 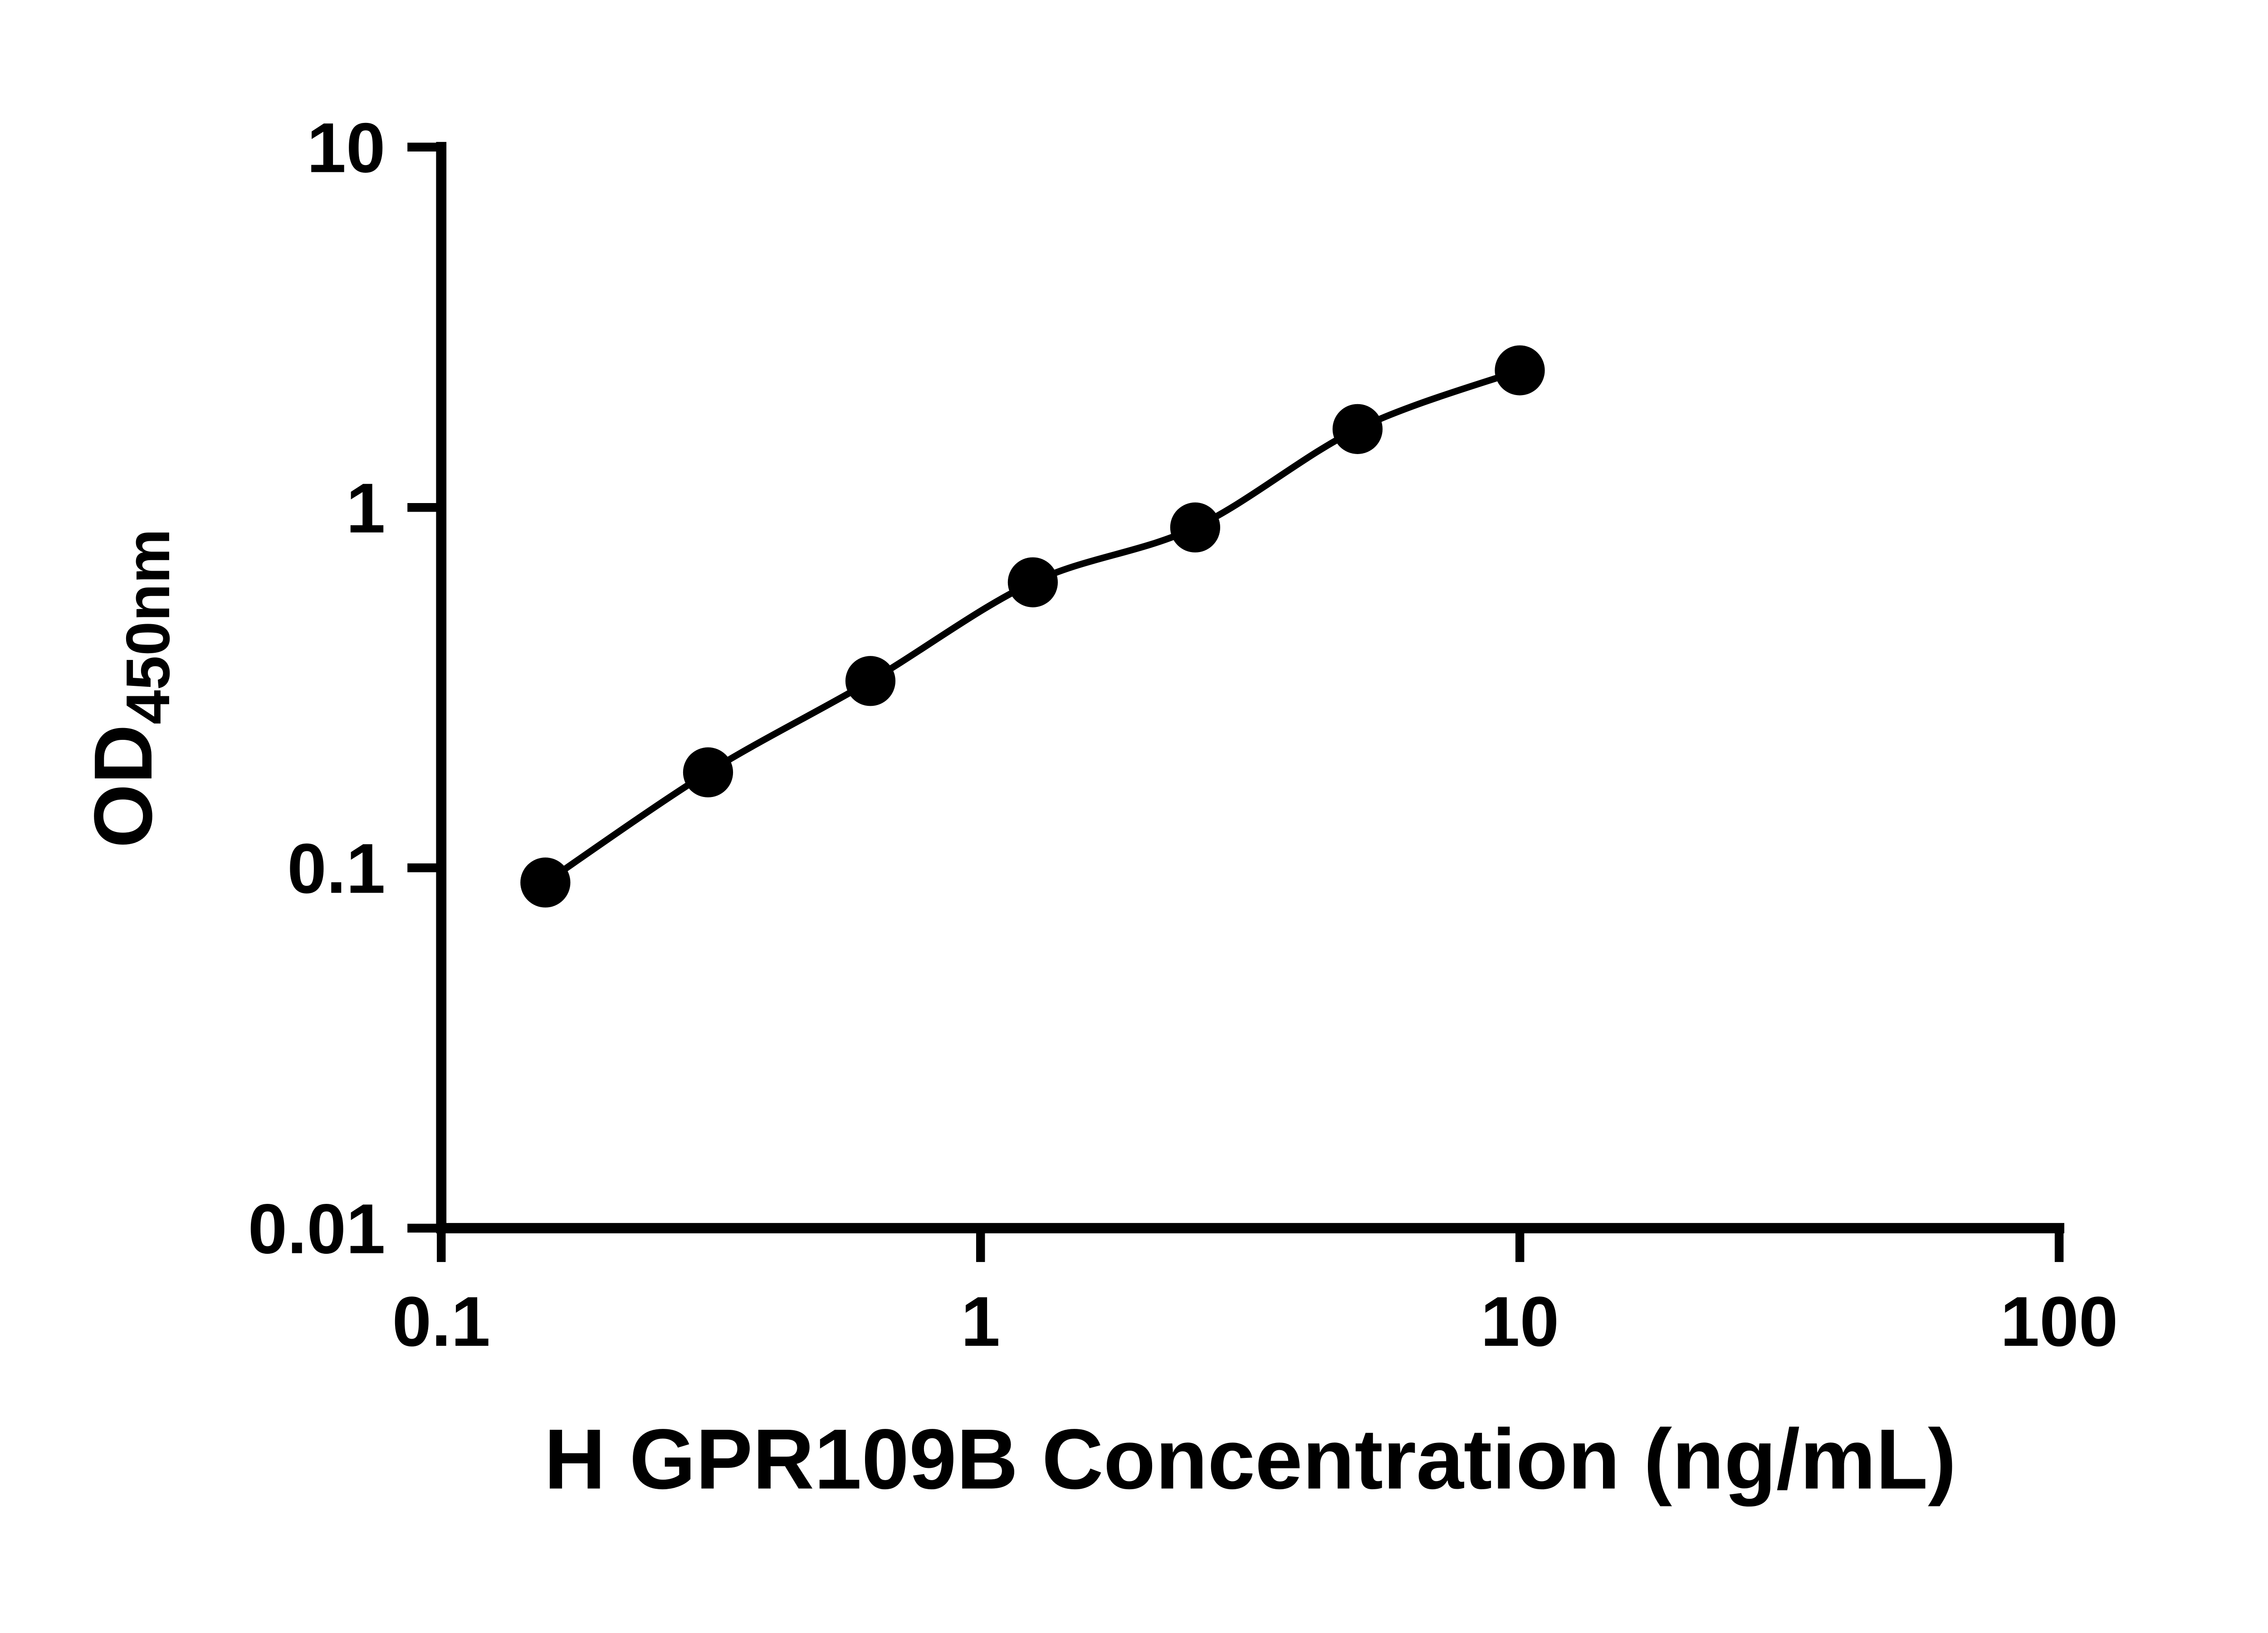 I want to click on y-axis-title-sub: 450nm, so click(x=147, y=626).